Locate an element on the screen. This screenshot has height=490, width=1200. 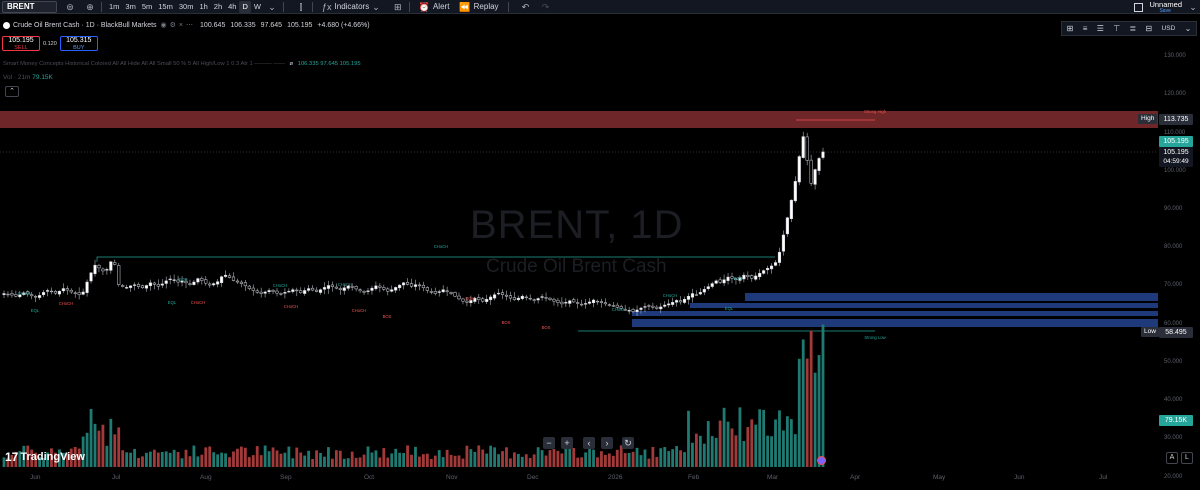
tradingview-logo: 17 TradingView is located at coordinates (45, 457).